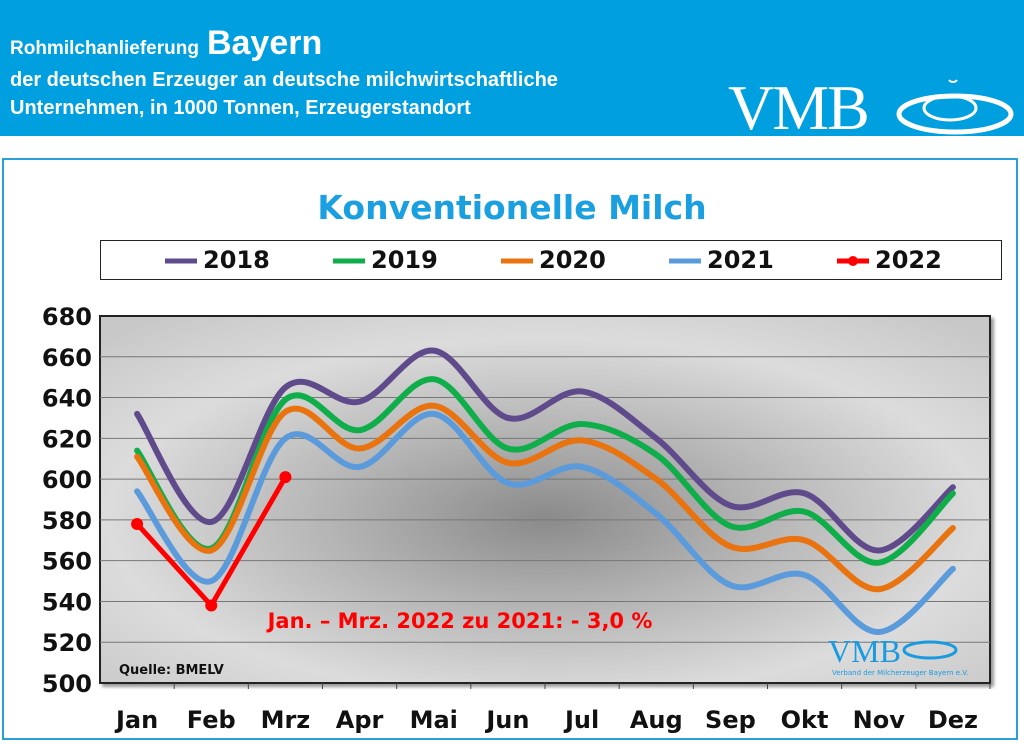  Describe the element at coordinates (512, 207) in the screenshot. I see `chart-title: Konventionelle Milch` at that location.